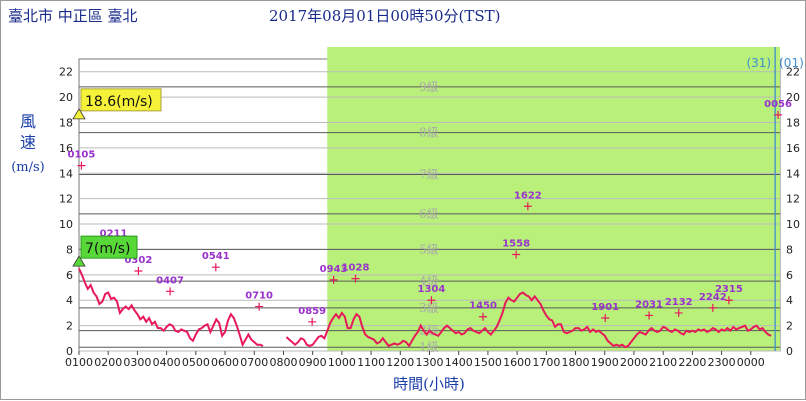 The width and height of the screenshot is (806, 401). What do you see at coordinates (429, 249) in the screenshot?
I see `beaufort-label: 5級` at bounding box center [429, 249].